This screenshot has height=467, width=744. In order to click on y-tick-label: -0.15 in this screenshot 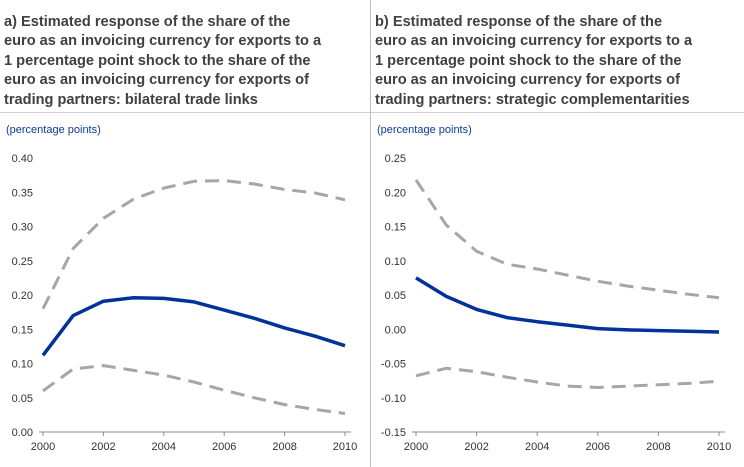, I will do `click(393, 433)`.